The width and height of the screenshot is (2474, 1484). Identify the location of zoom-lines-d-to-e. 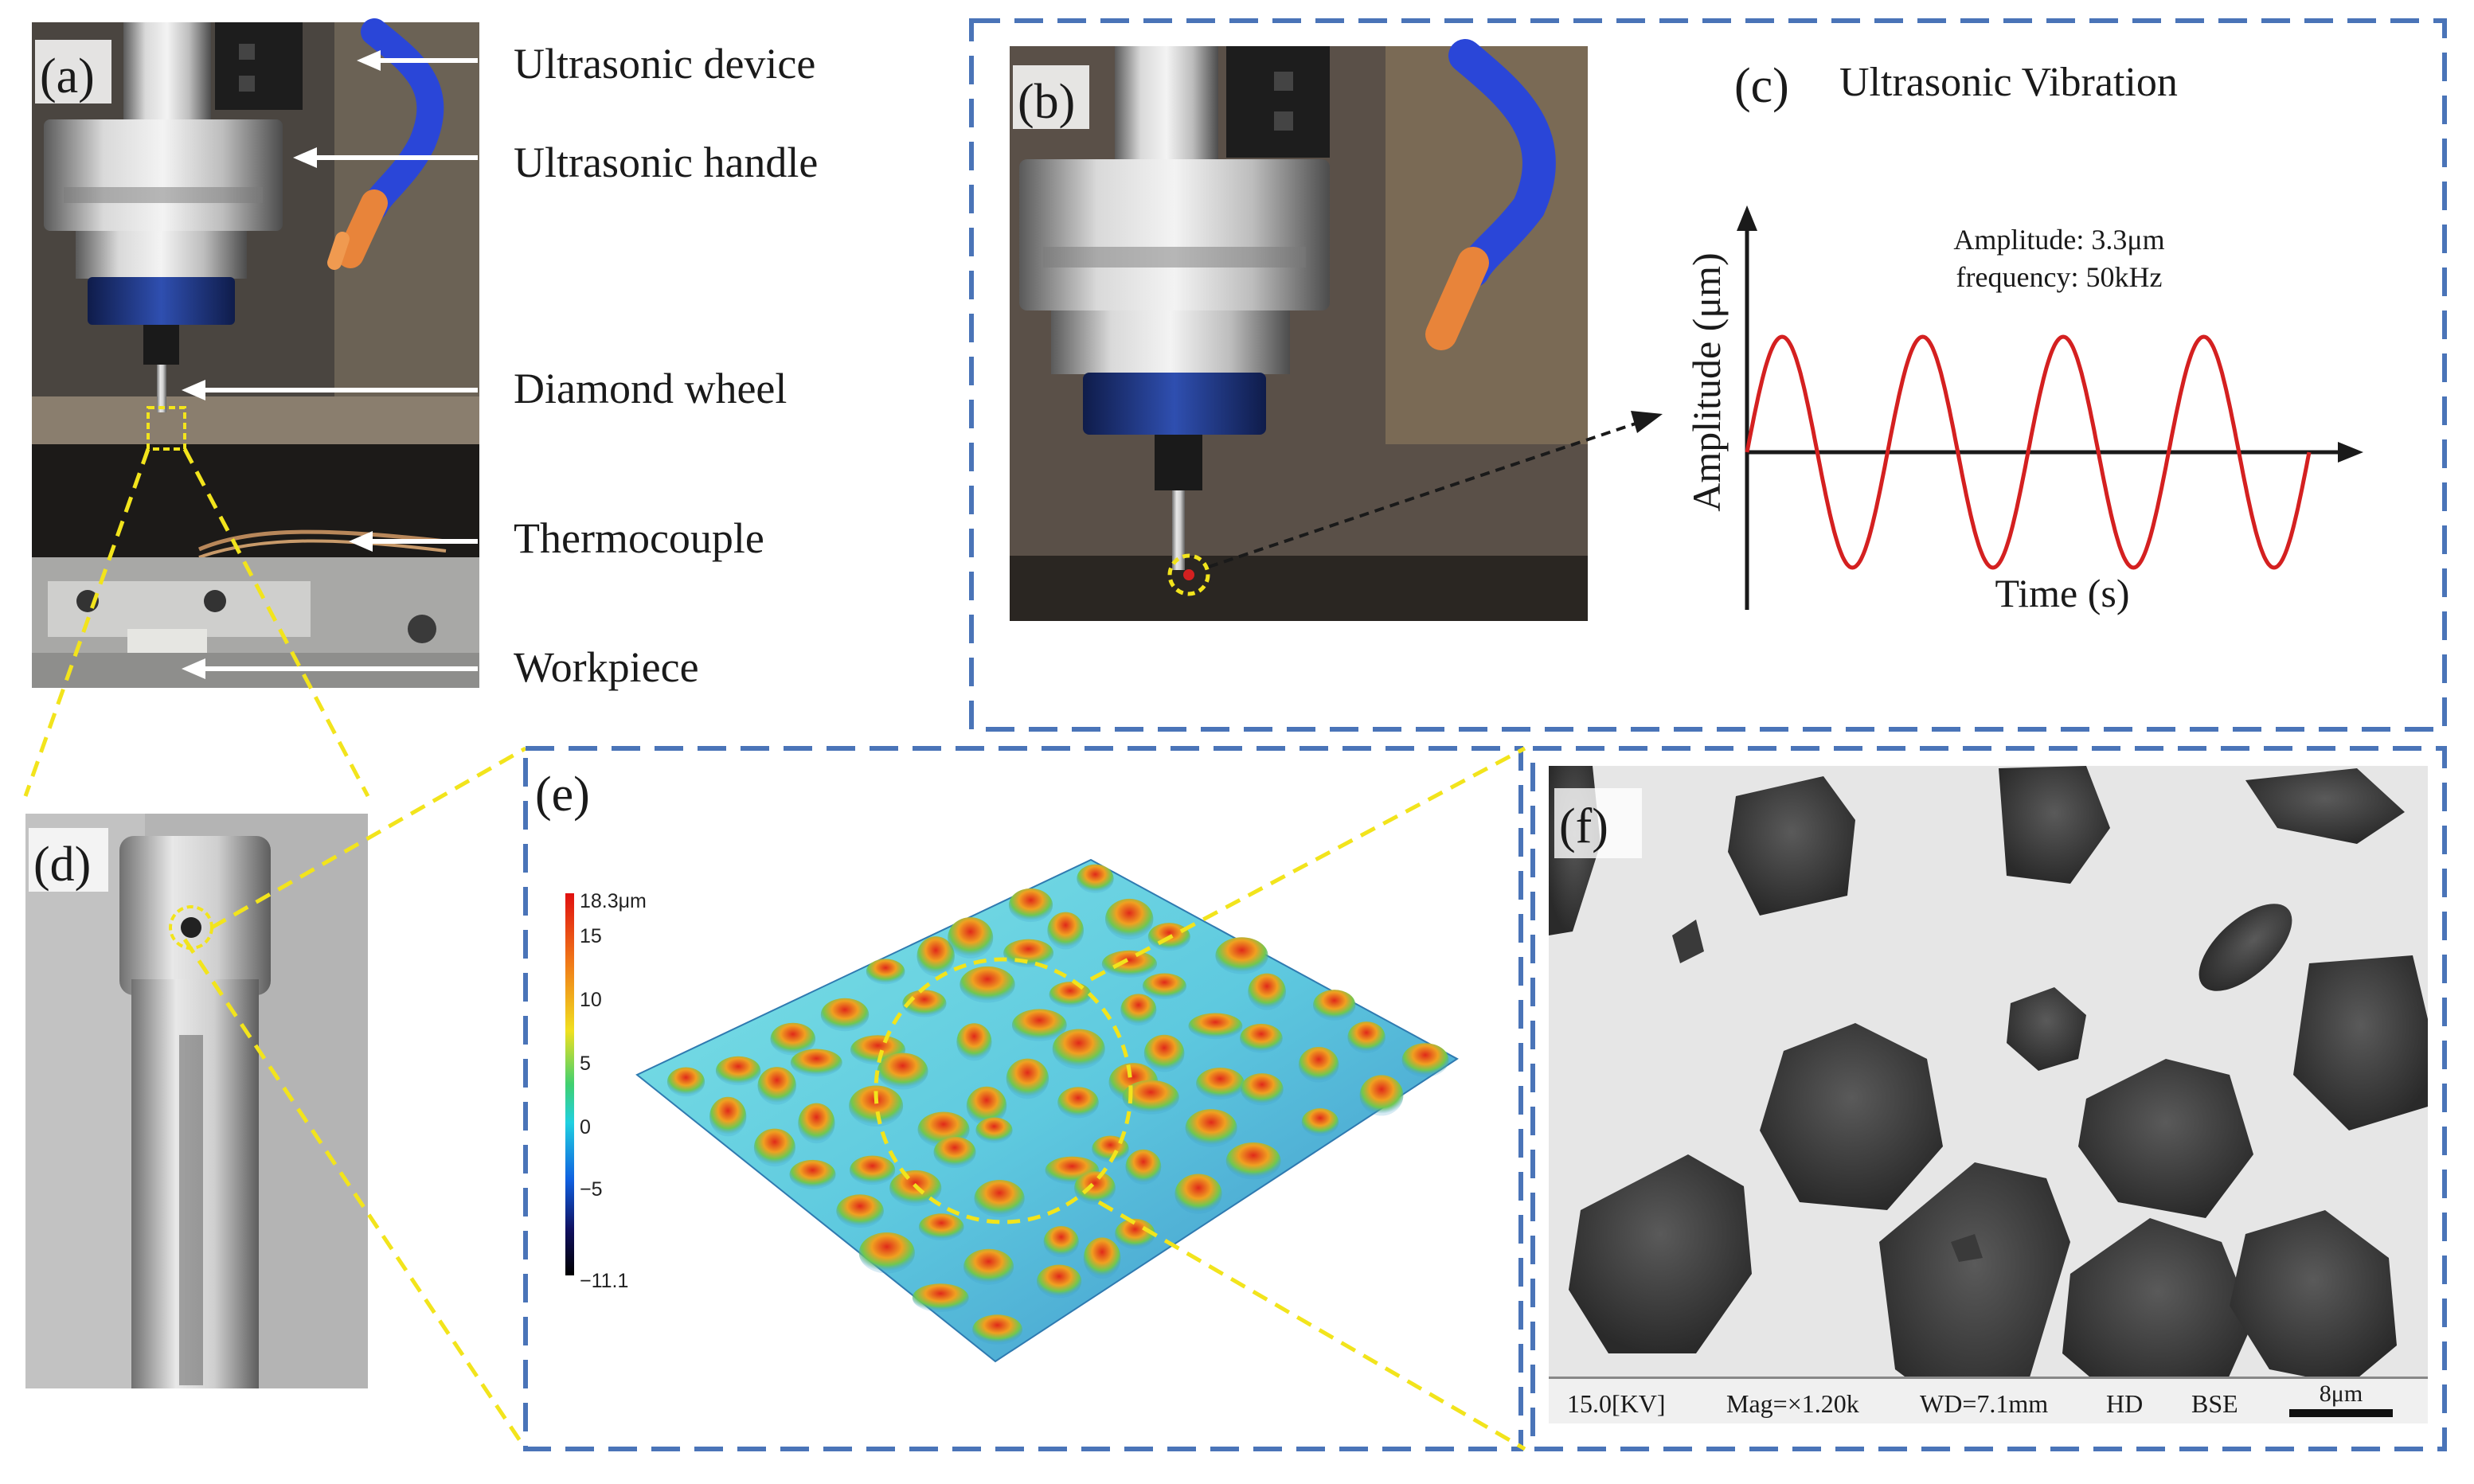
(355, 1098).